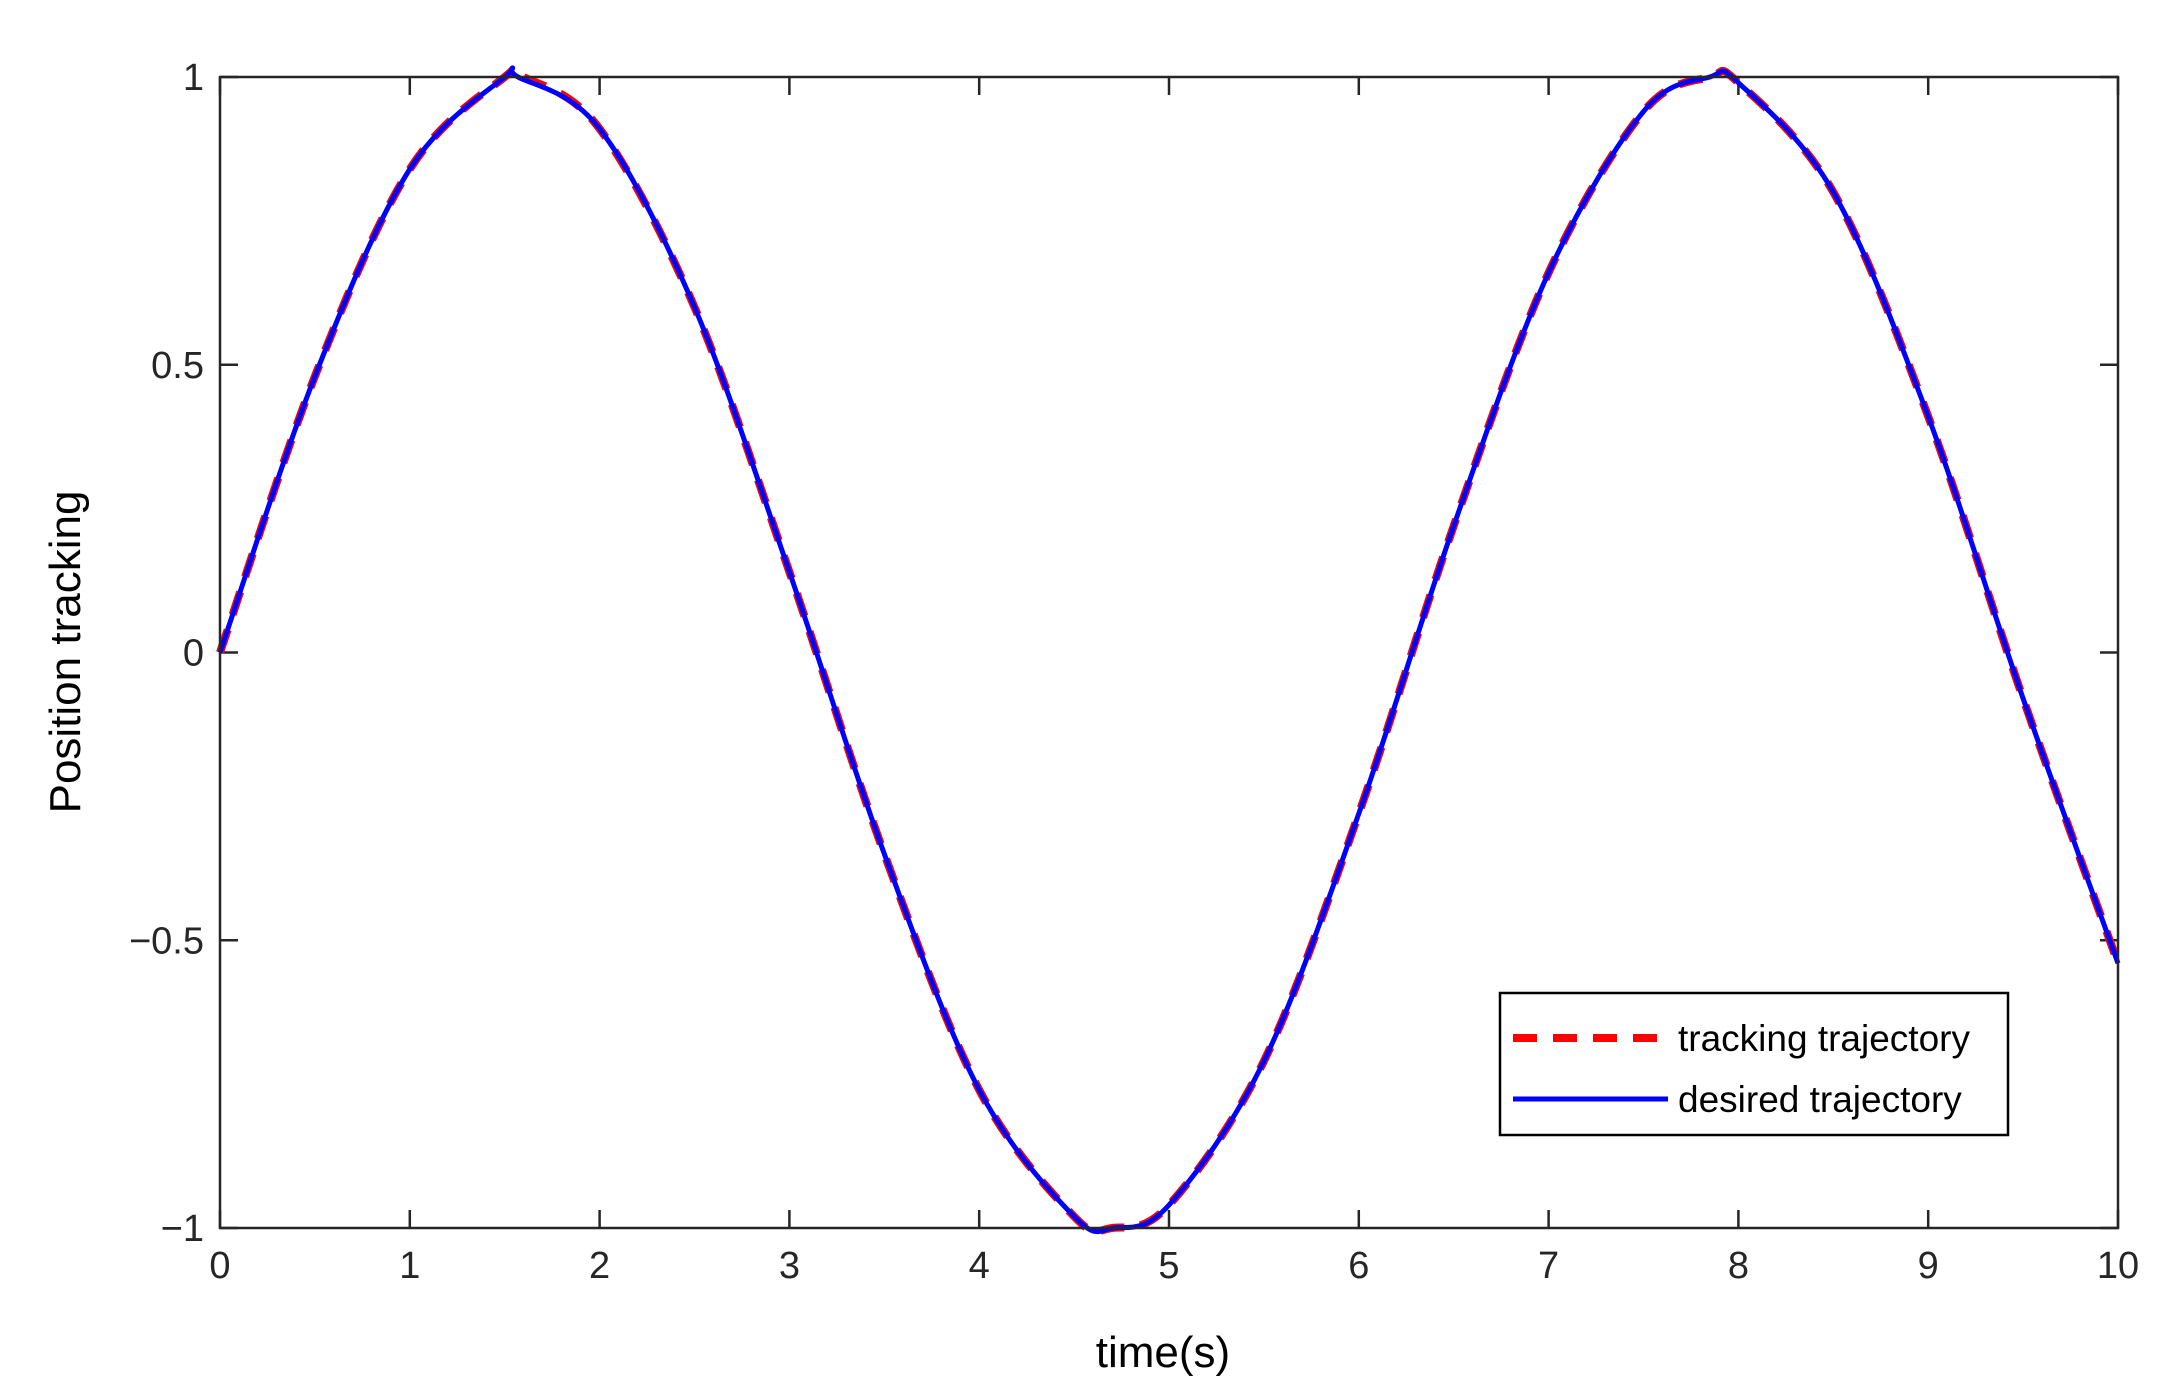 This screenshot has height=1388, width=2174. What do you see at coordinates (1824, 1038) in the screenshot?
I see `legend-label-tracking: tracking trajectory` at bounding box center [1824, 1038].